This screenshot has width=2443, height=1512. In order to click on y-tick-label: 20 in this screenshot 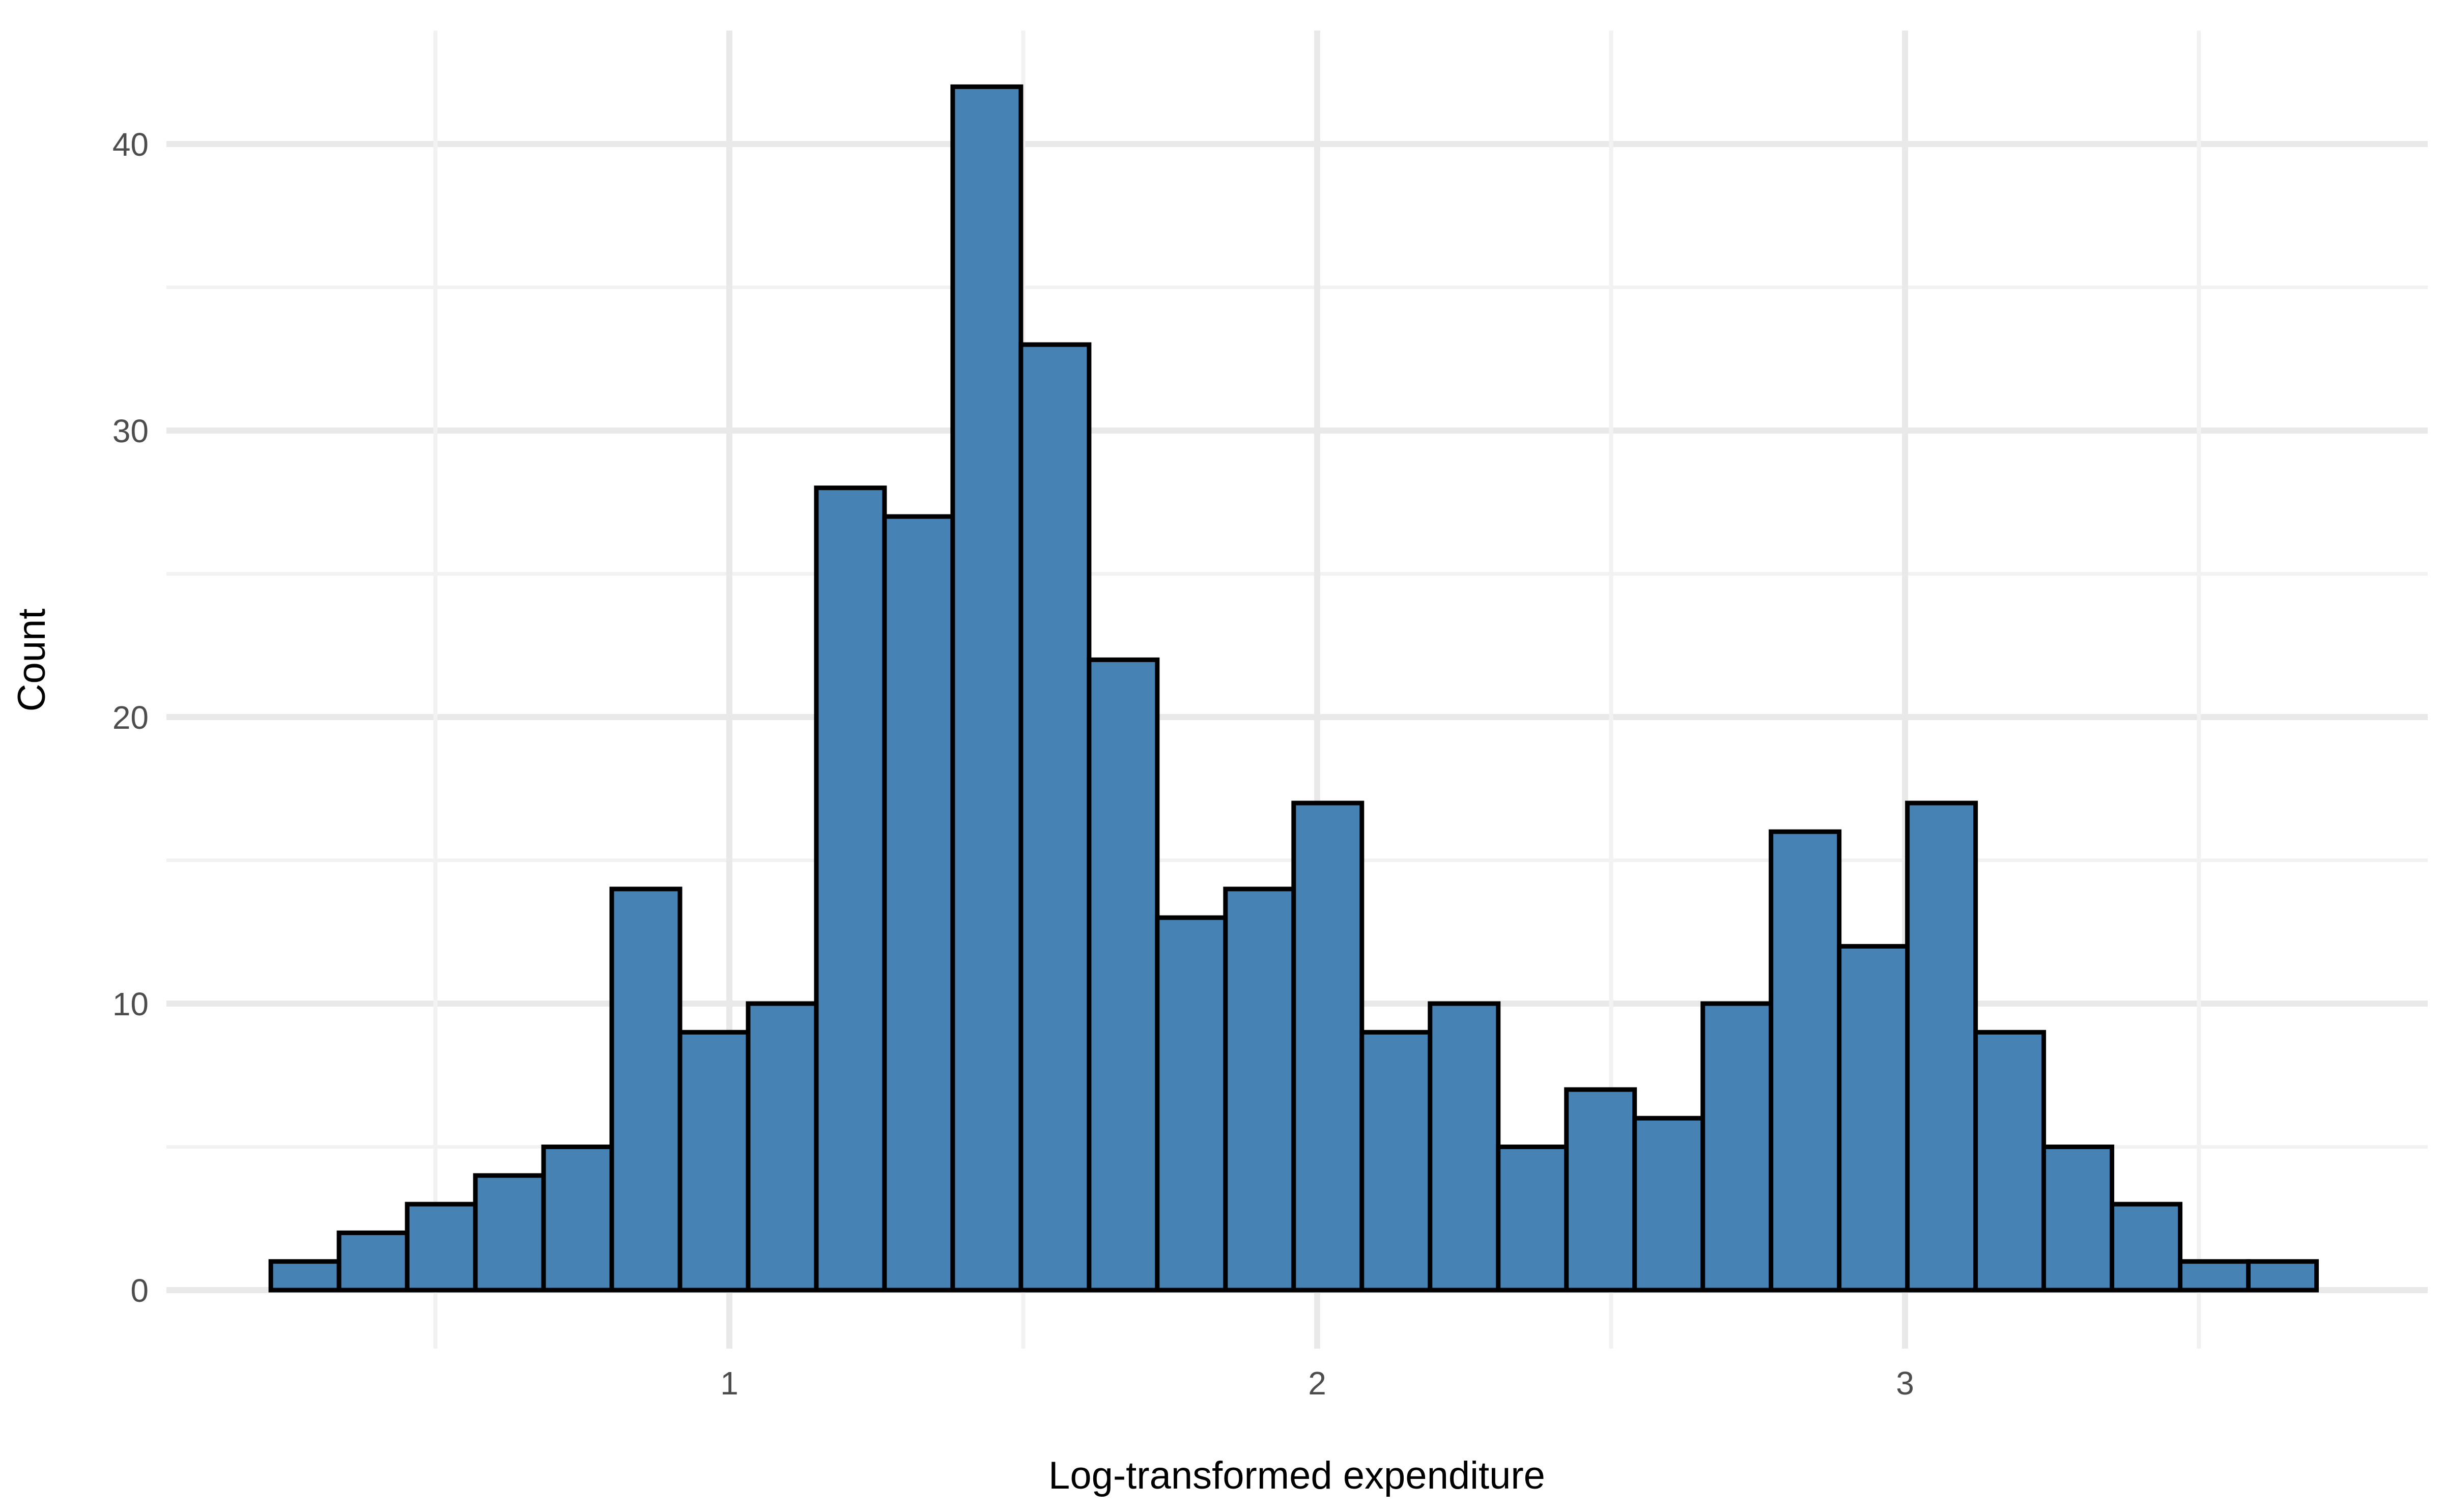, I will do `click(130, 718)`.